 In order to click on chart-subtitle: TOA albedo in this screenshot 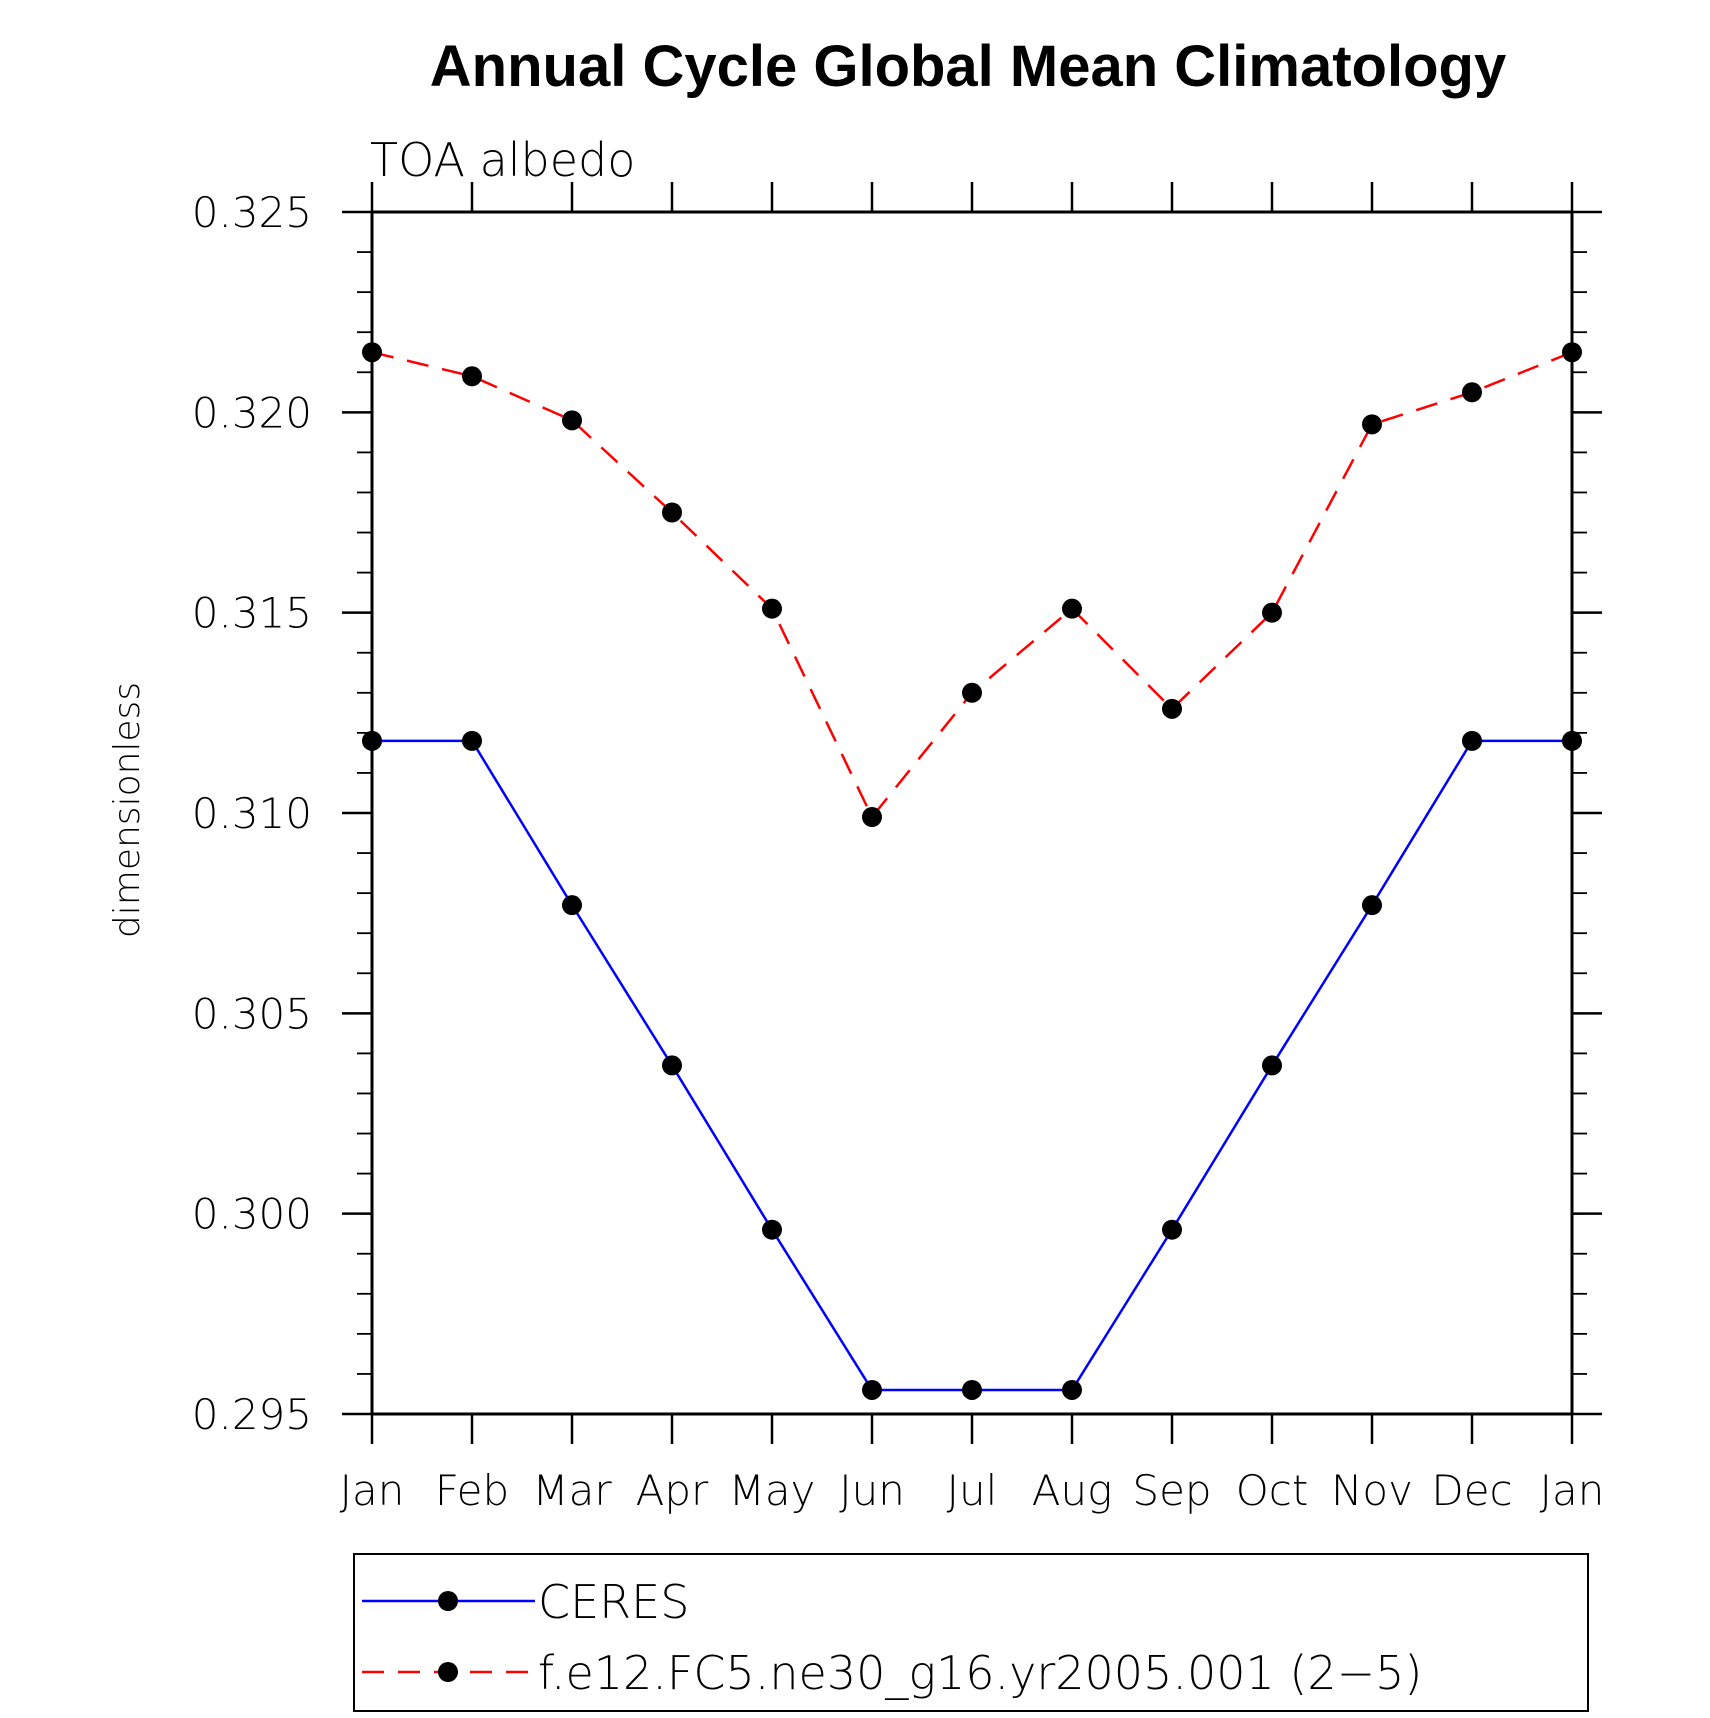, I will do `click(502, 160)`.